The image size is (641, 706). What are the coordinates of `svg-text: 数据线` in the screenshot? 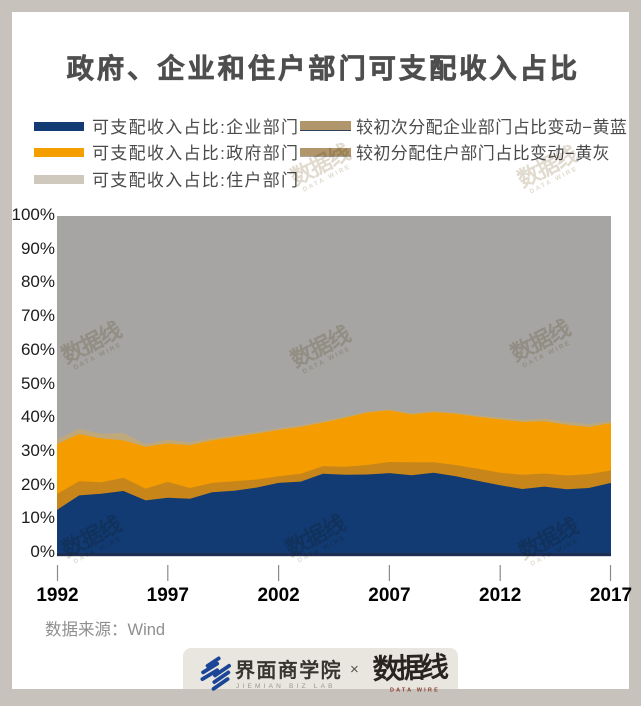 It's located at (410, 668).